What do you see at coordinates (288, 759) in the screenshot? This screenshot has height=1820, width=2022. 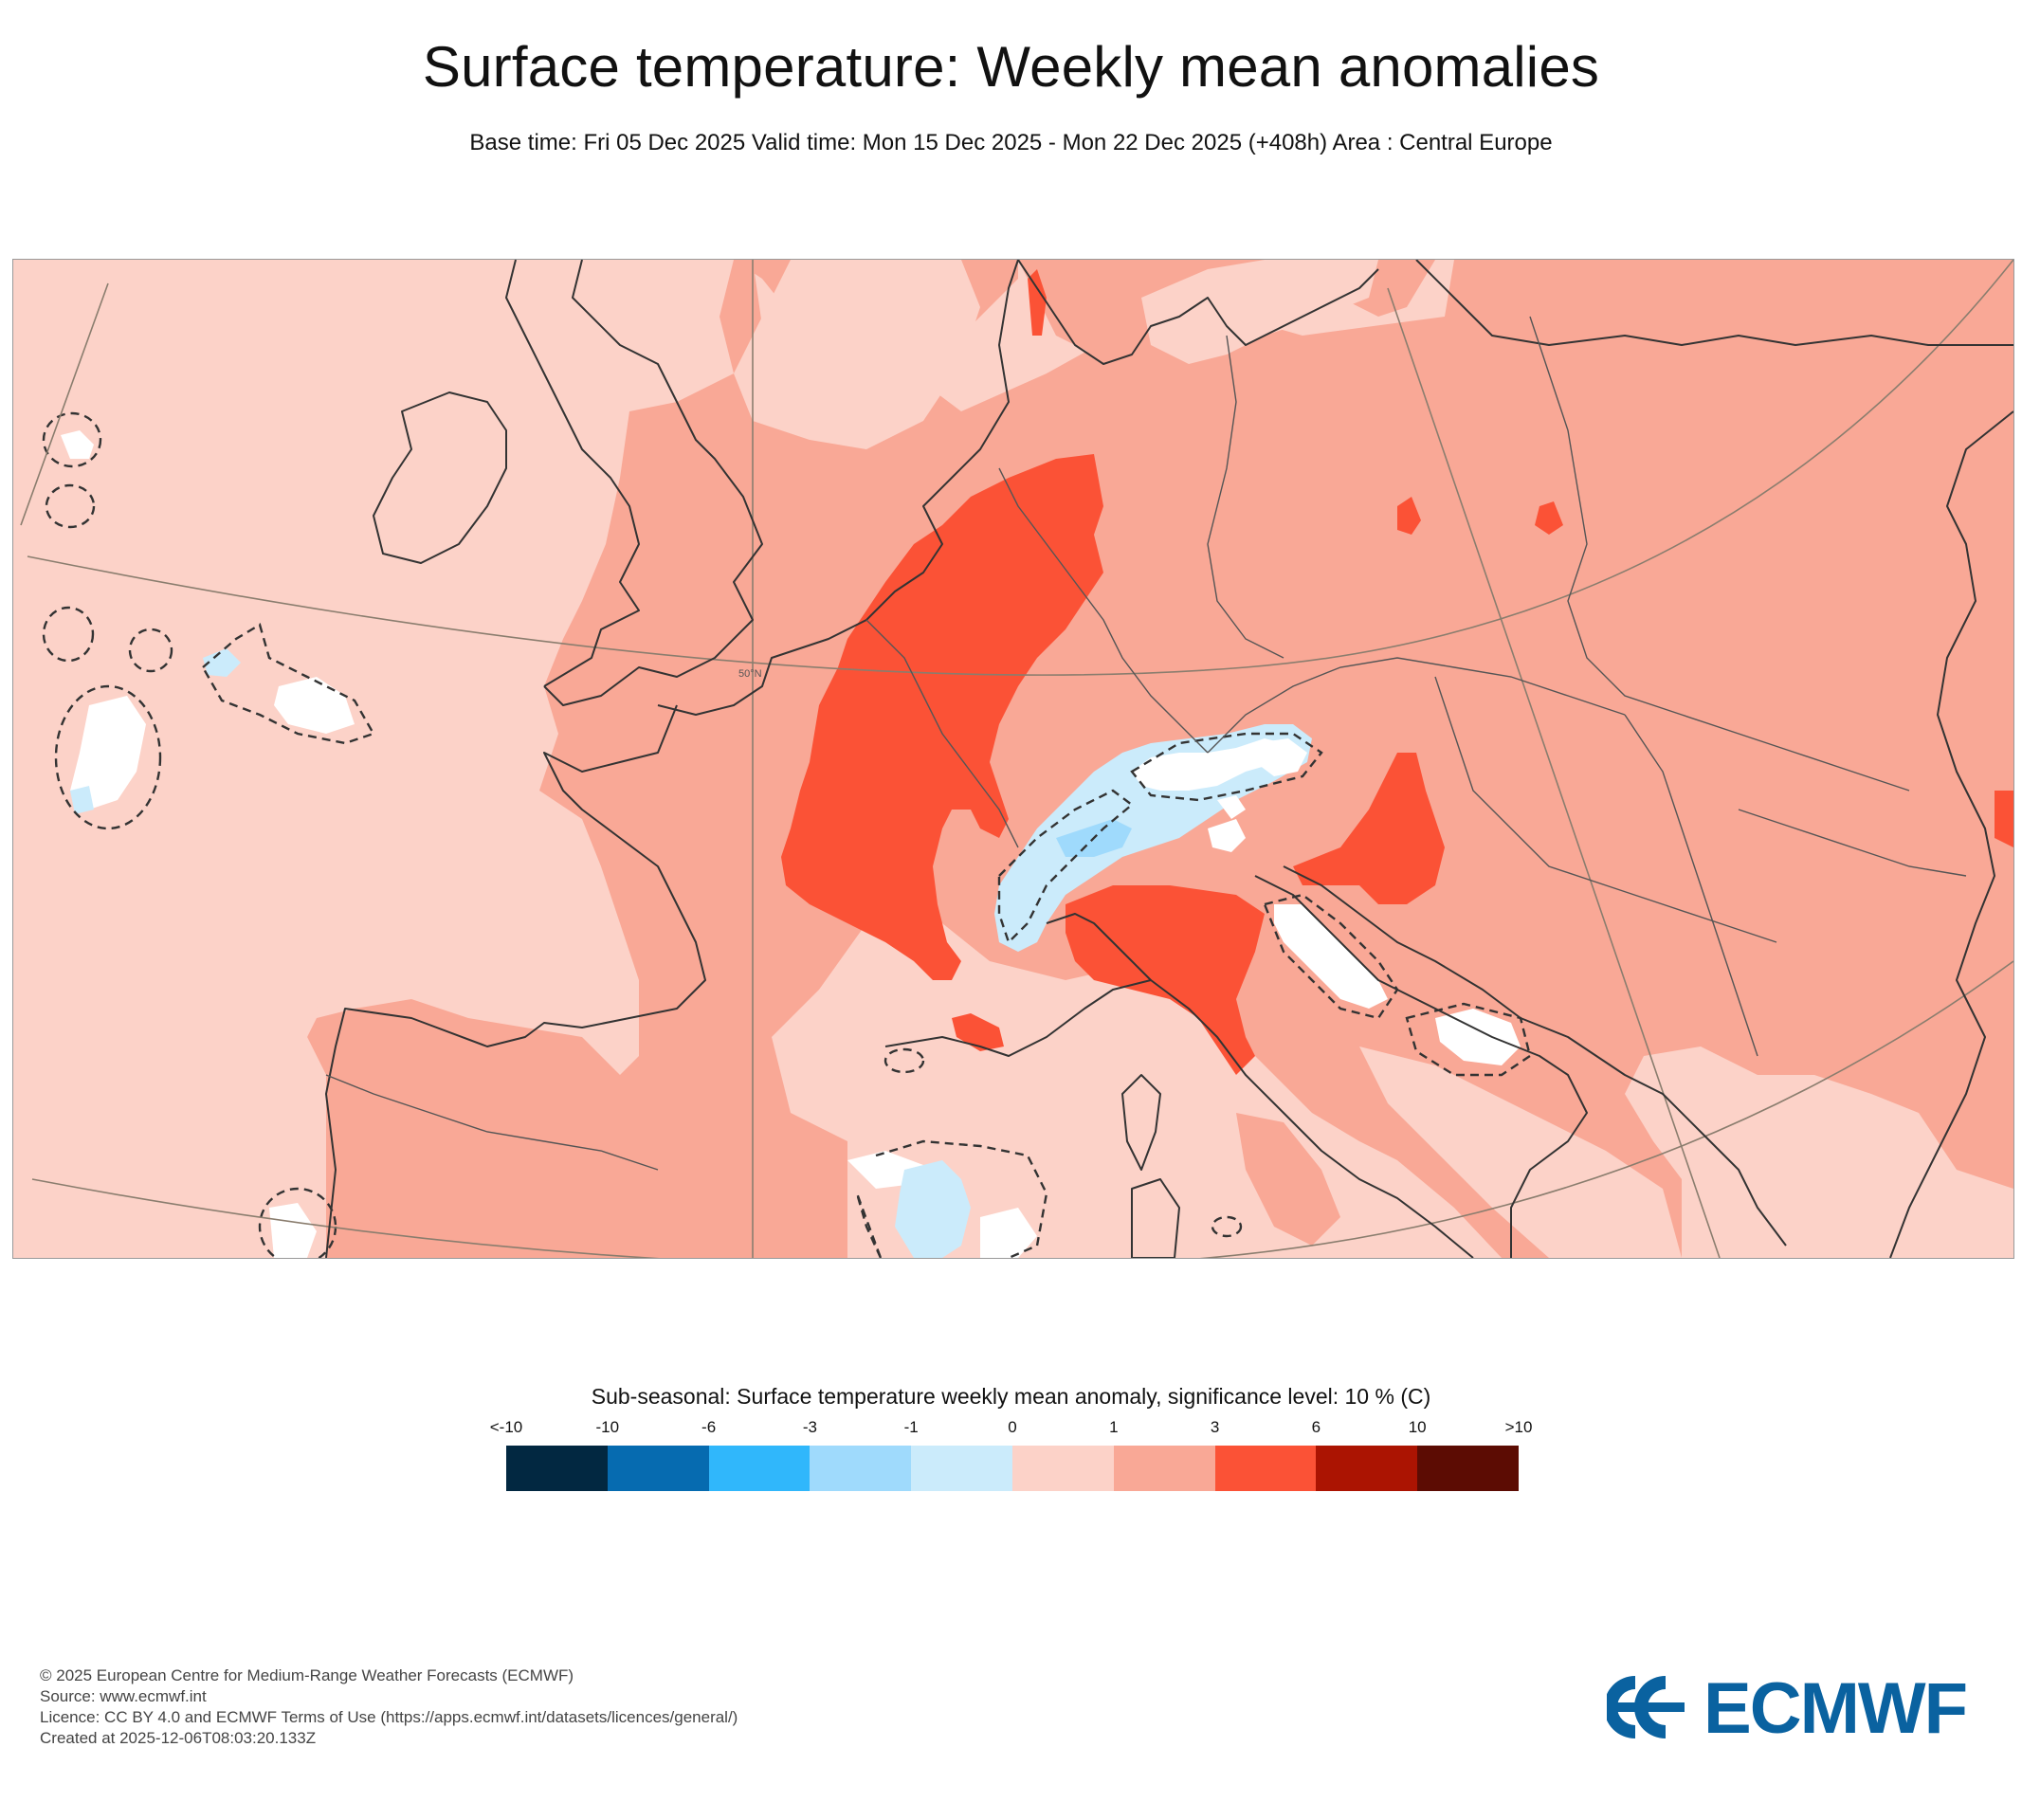 I see `atlantic-weak-positive` at bounding box center [288, 759].